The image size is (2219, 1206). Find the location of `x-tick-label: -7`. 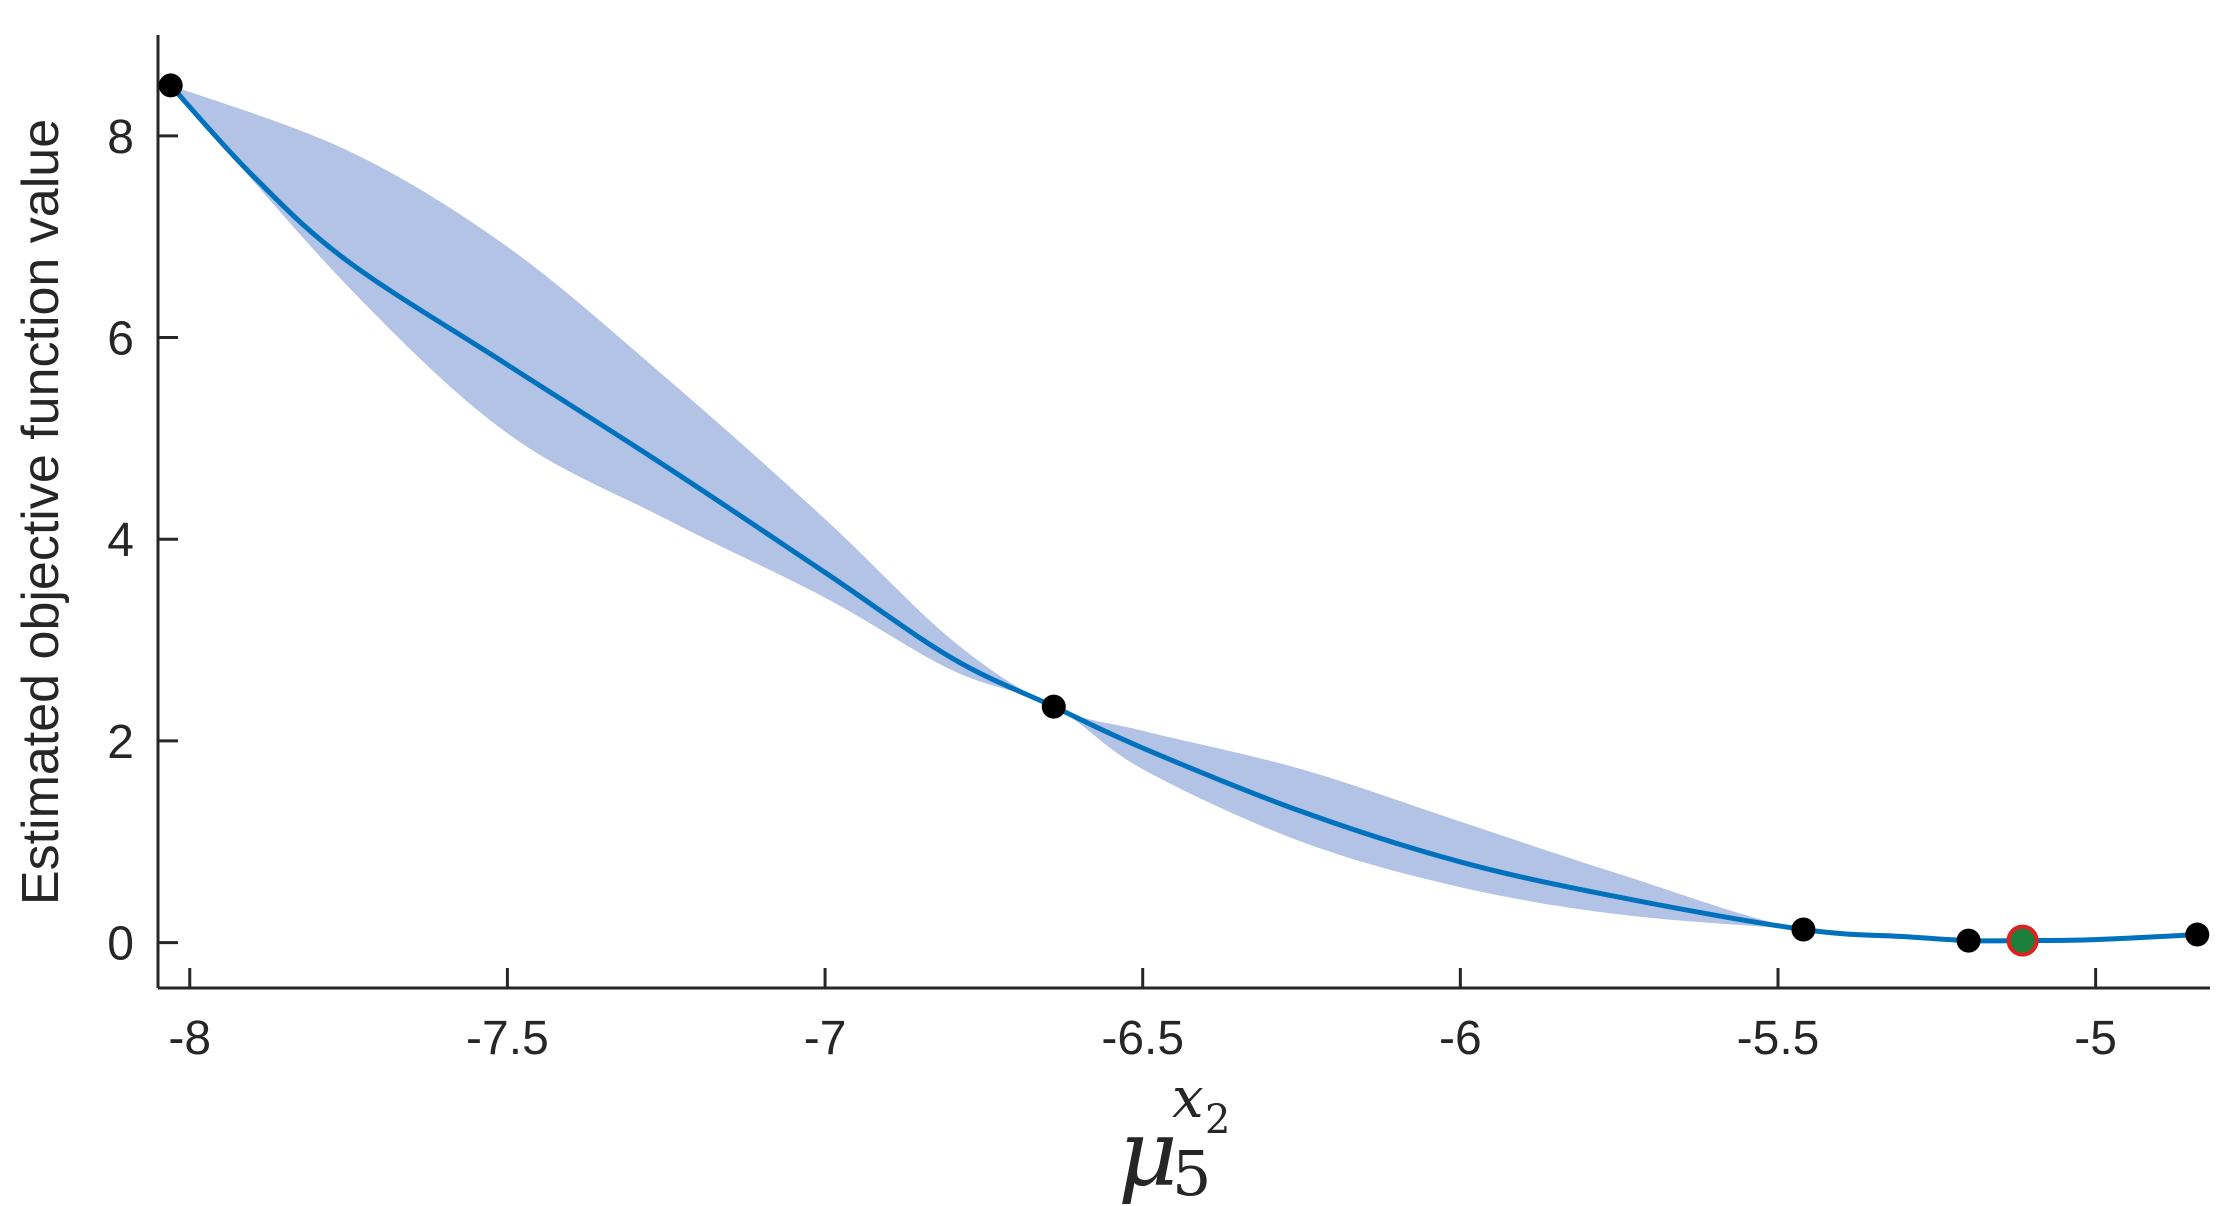

x-tick-label: -7 is located at coordinates (825, 1038).